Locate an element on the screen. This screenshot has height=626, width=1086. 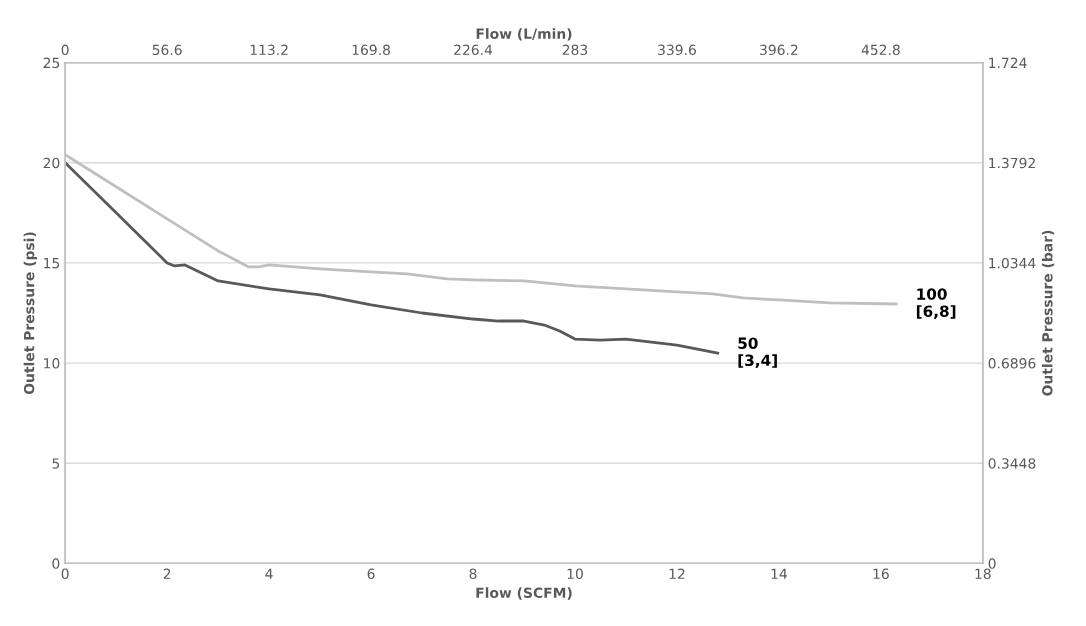
y-tick-label: 10 is located at coordinates (52, 363).